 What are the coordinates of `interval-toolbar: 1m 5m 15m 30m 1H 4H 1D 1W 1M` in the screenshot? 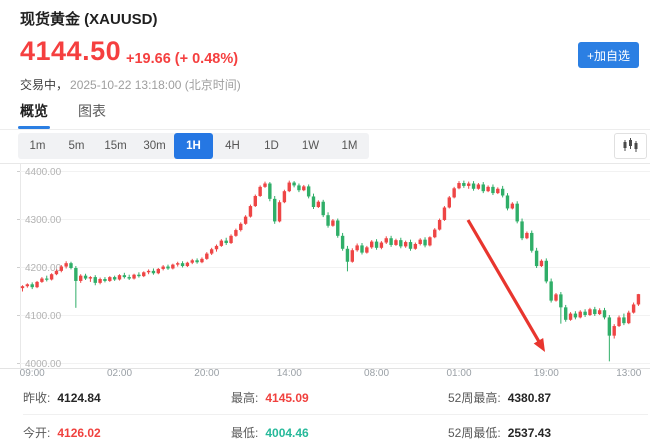 It's located at (193, 146).